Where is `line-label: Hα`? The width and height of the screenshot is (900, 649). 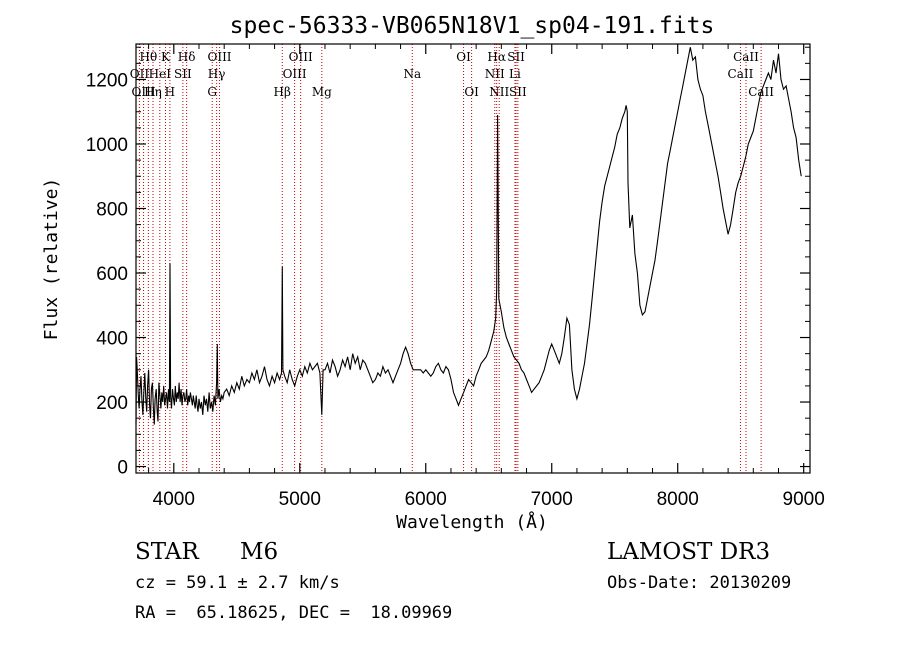
line-label: Hα is located at coordinates (496, 57).